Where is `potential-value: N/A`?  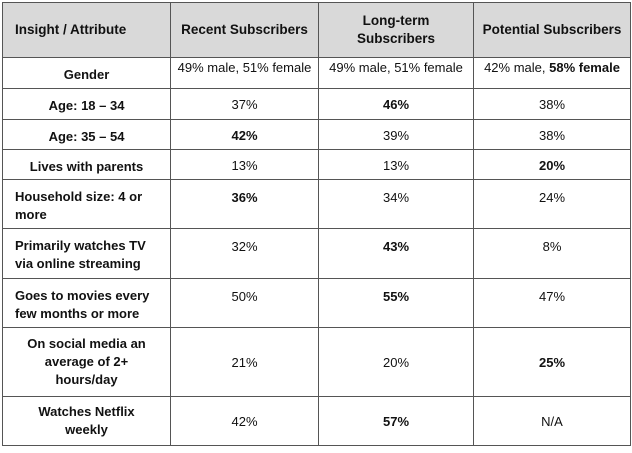
potential-value: N/A is located at coordinates (552, 421).